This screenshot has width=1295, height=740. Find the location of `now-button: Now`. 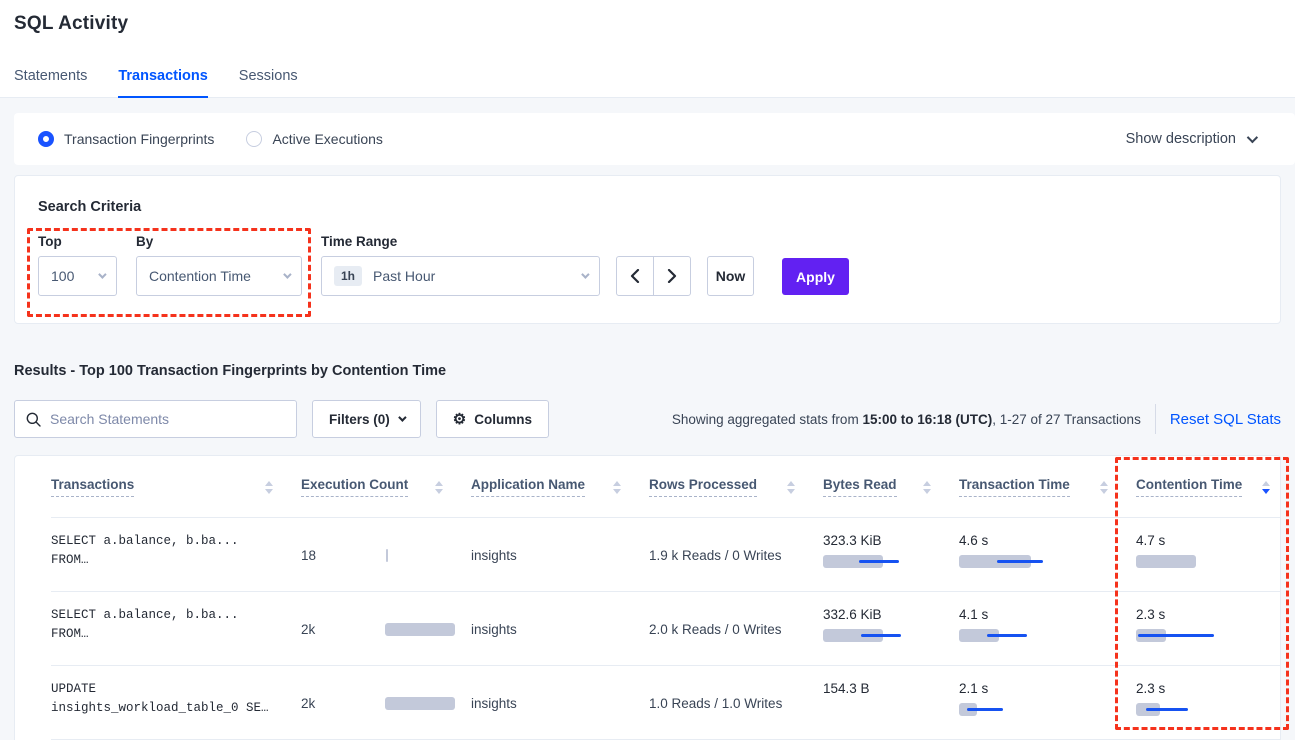

now-button: Now is located at coordinates (730, 276).